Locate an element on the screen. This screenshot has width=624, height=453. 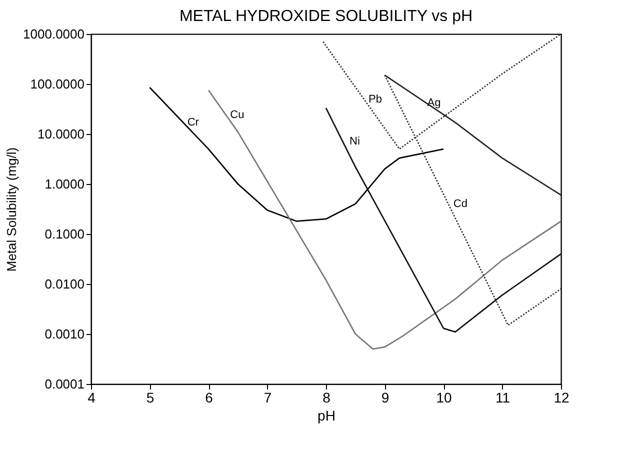
series-label: Cu is located at coordinates (237, 115).